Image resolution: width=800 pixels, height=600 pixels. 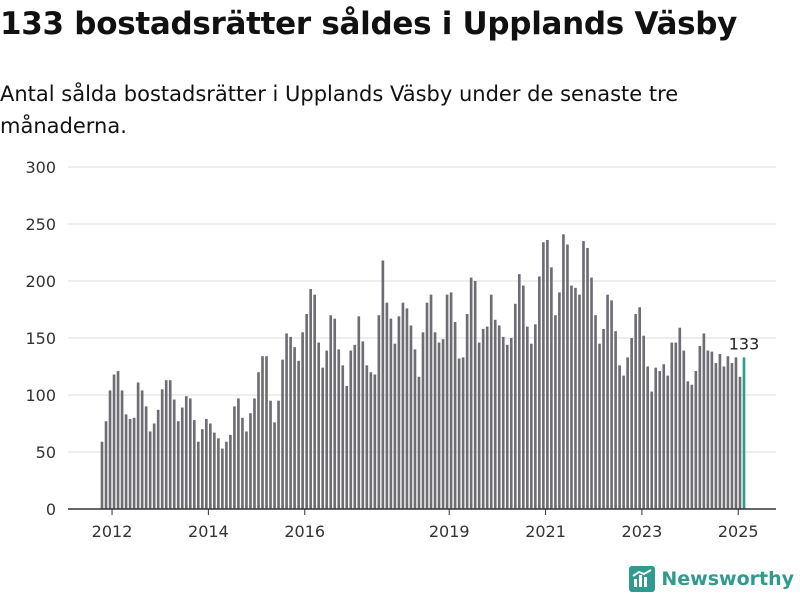 I want to click on bar-highlight, so click(x=744, y=433).